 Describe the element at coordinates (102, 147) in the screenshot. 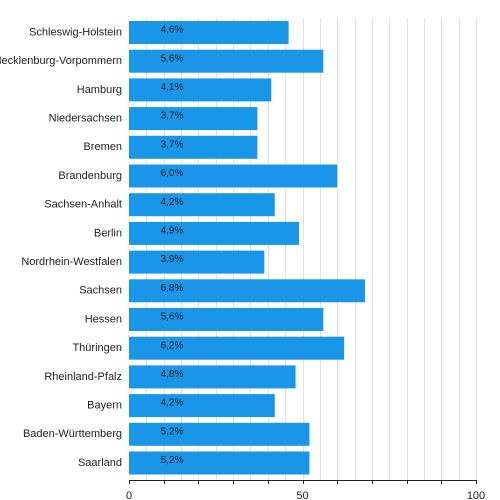

I see `category-label: Bremen` at that location.